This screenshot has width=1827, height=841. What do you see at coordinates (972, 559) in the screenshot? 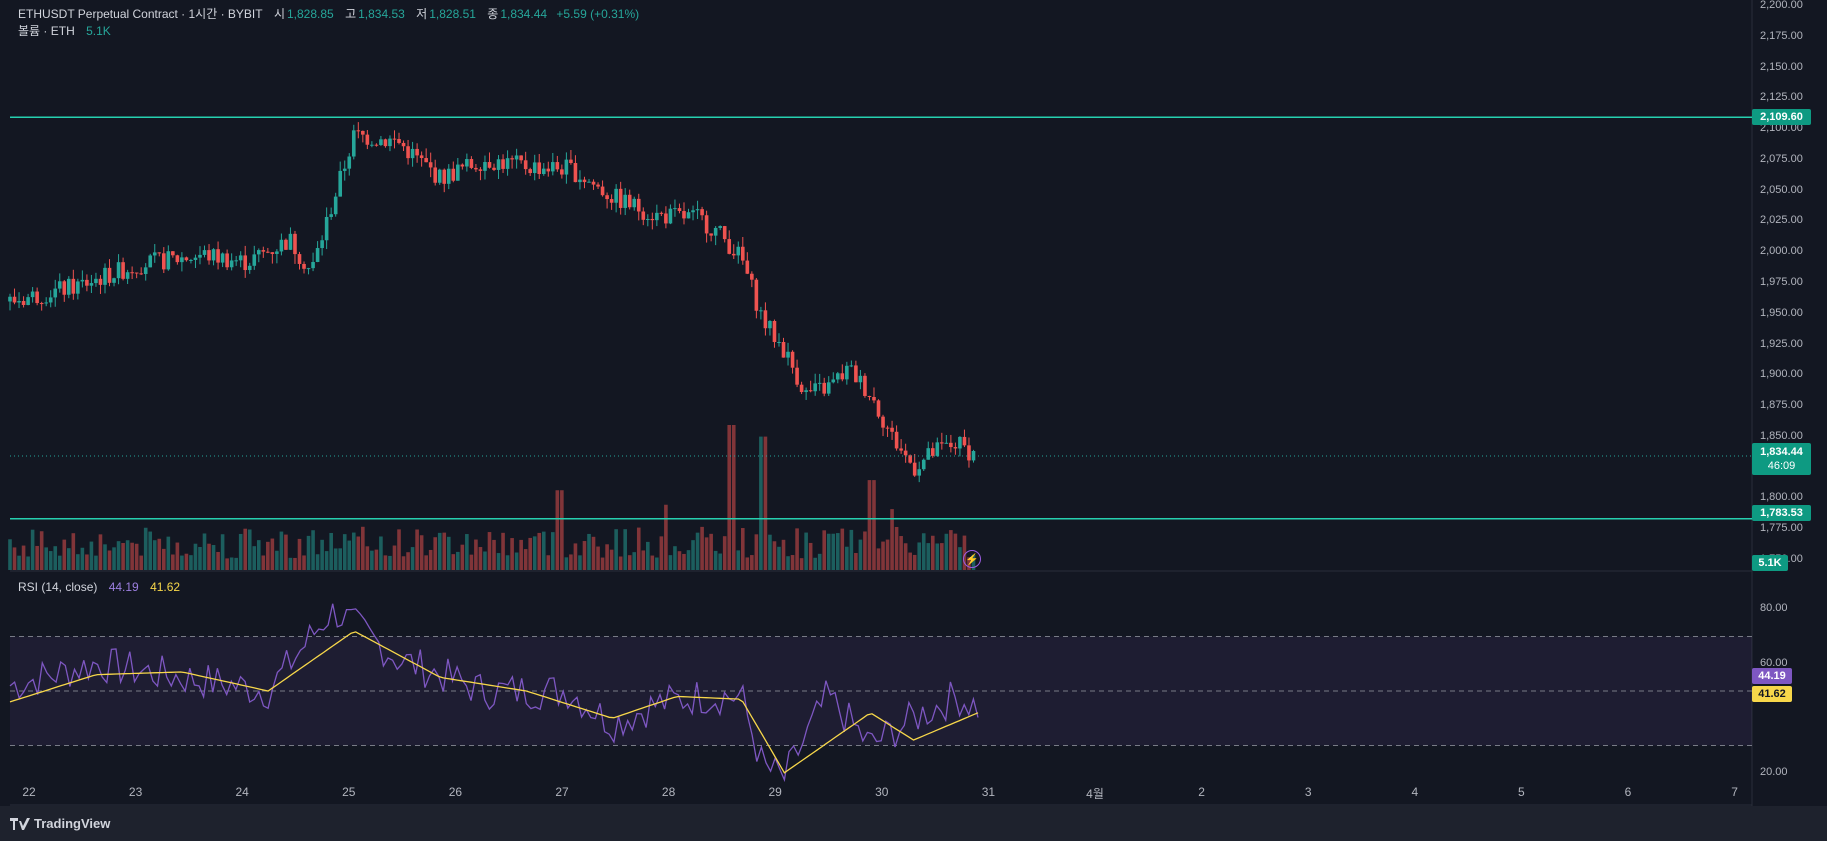
I see `lightning-icon: ⚡` at bounding box center [972, 559].